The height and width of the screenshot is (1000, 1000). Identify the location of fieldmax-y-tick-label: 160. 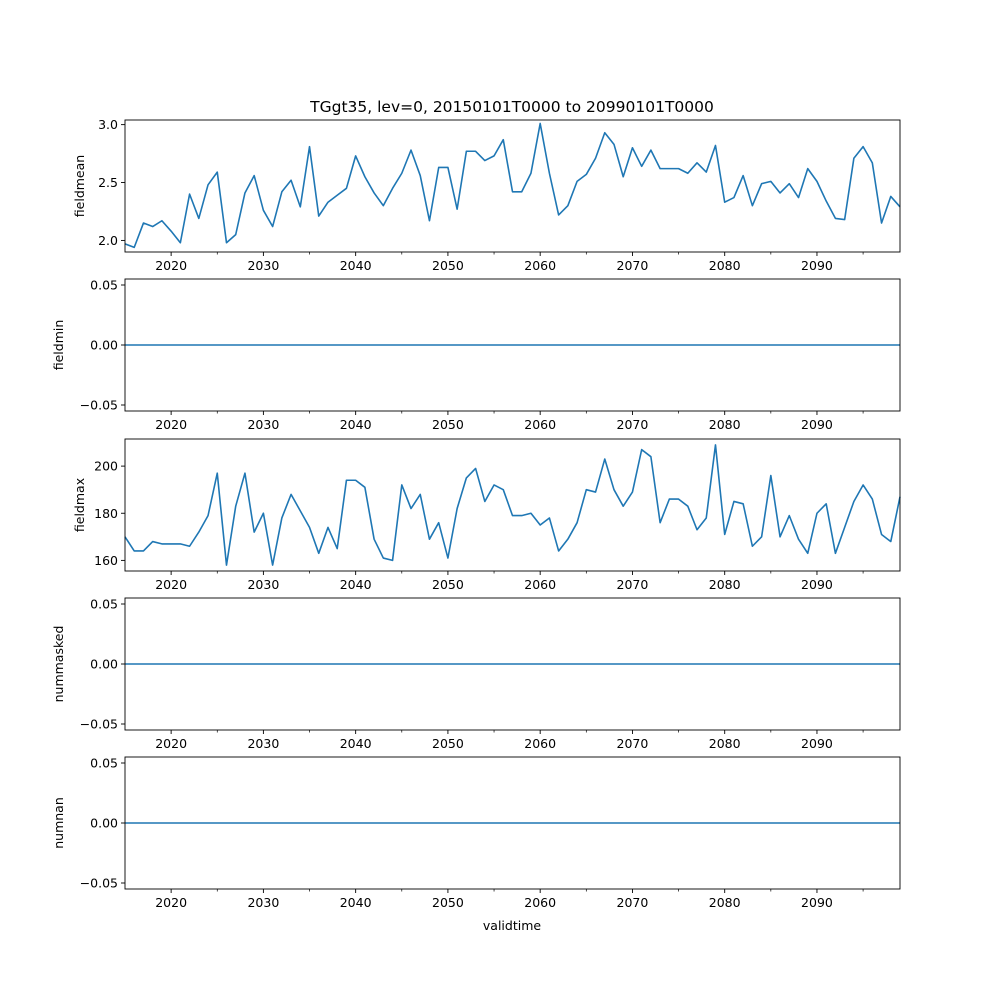
(106, 560).